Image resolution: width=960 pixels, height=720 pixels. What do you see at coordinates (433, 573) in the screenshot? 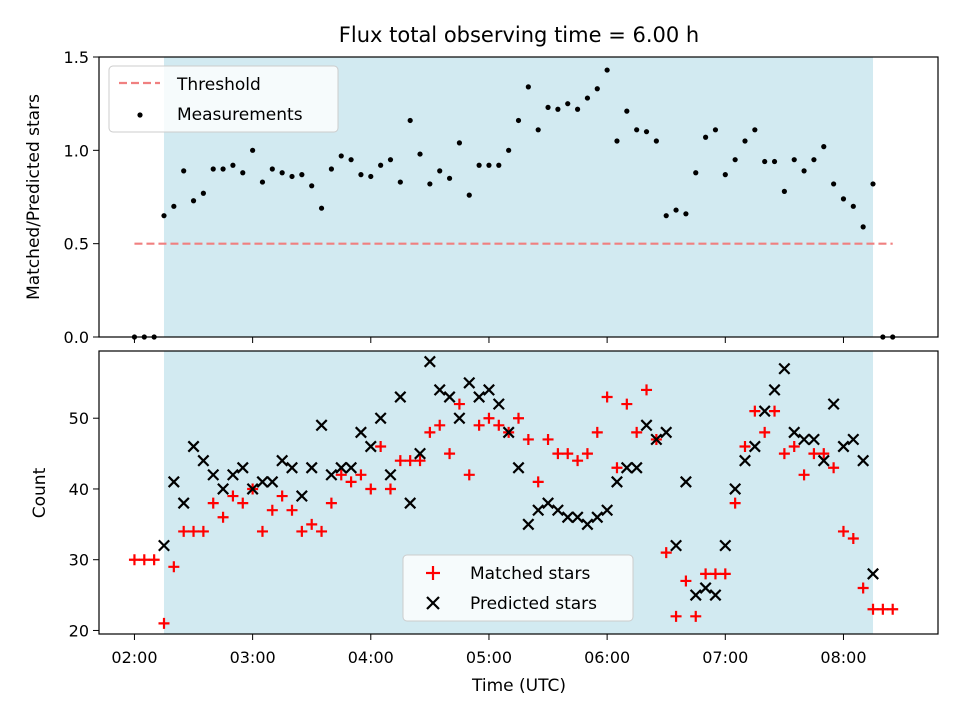
I see `matched-legend-swatch` at bounding box center [433, 573].